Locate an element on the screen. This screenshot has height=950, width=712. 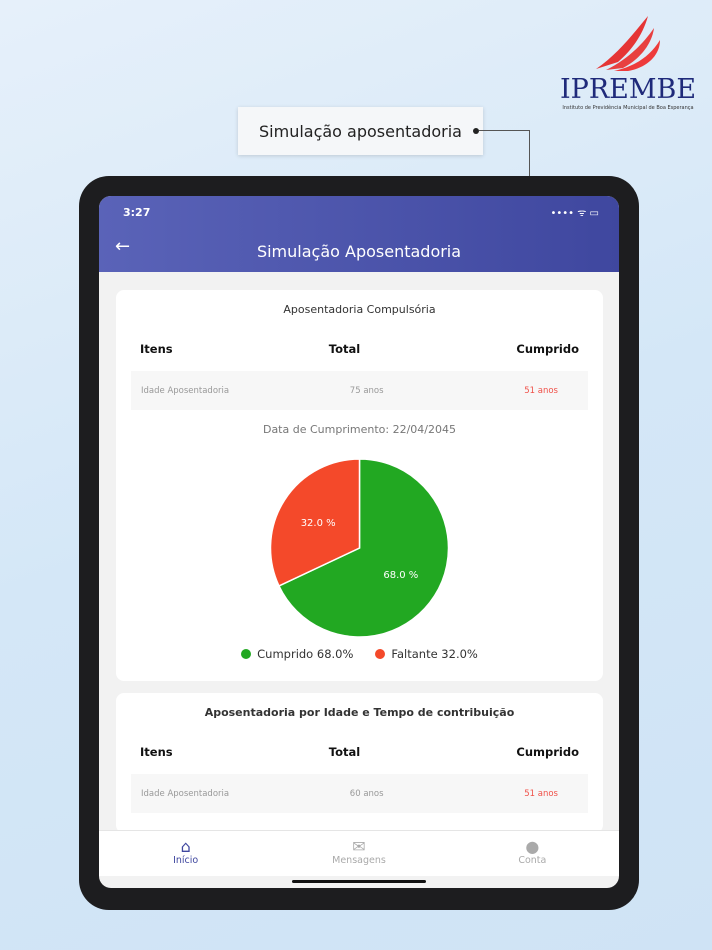
pie-label: 32.0 % is located at coordinates (318, 523).